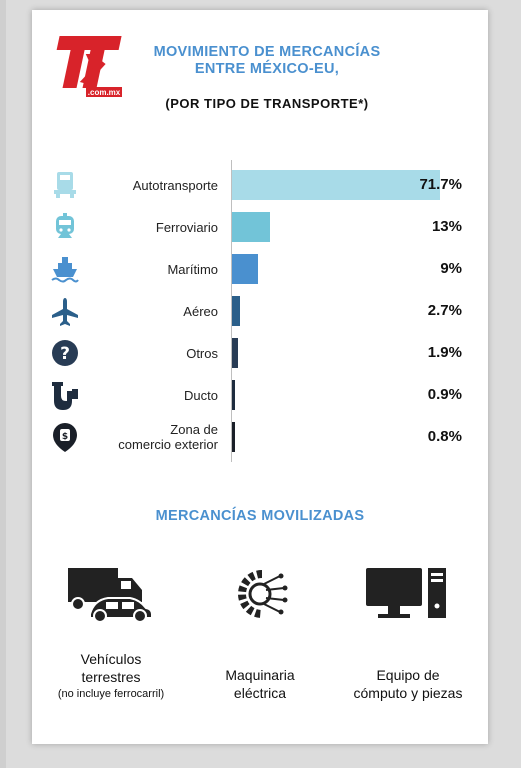 The image size is (521, 768). Describe the element at coordinates (186, 227) in the screenshot. I see `bar-label-line: Ferroviario` at that location.